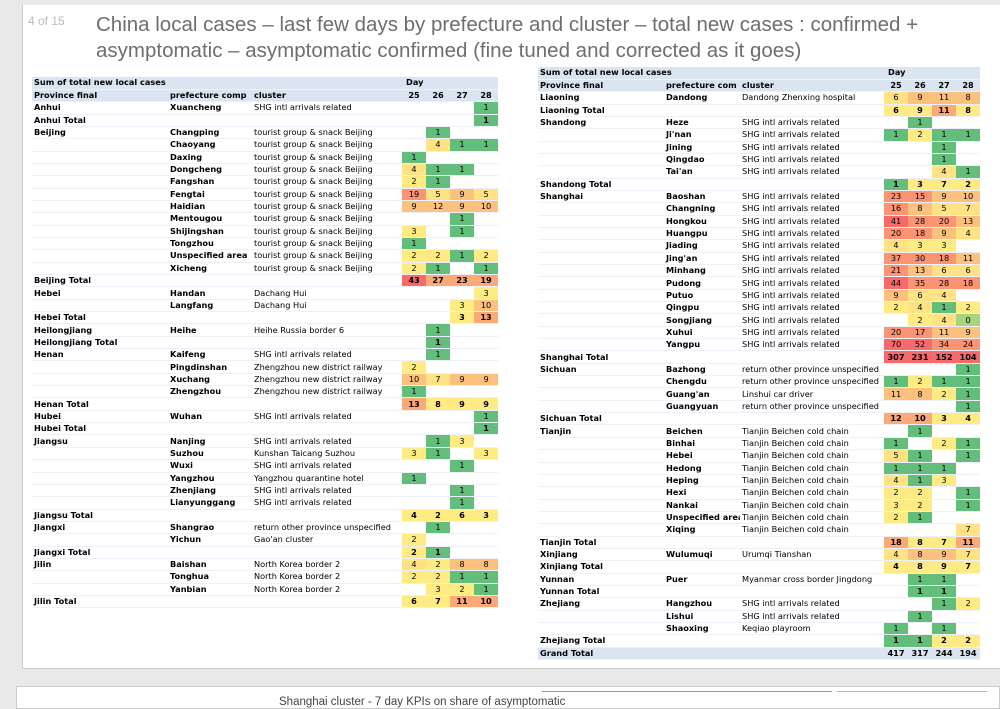  Describe the element at coordinates (210, 145) in the screenshot. I see `prefecture-cell: Chaoyang` at that location.